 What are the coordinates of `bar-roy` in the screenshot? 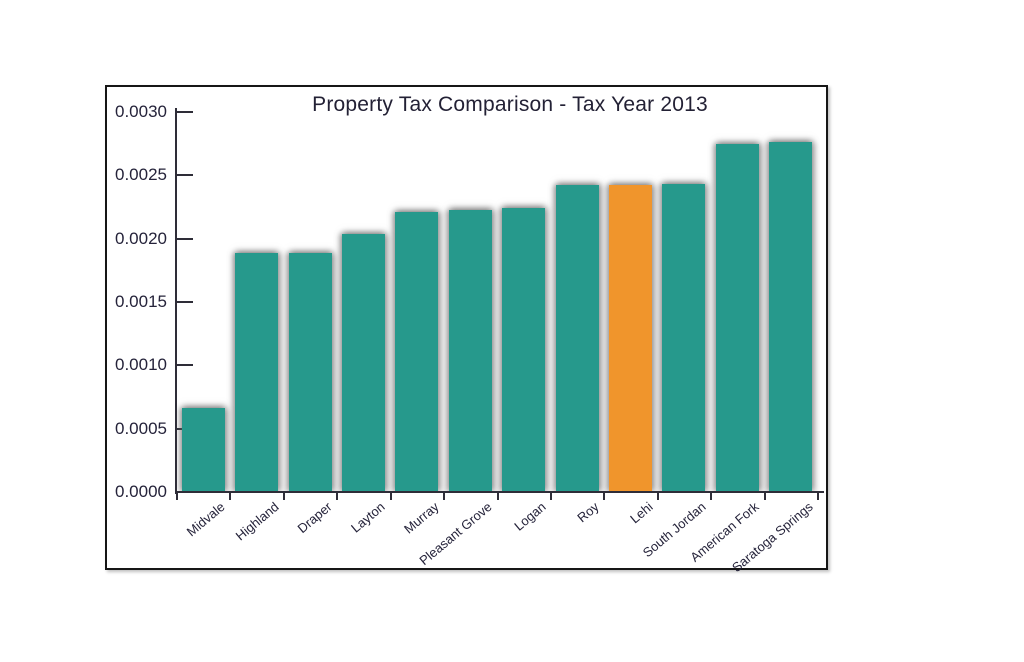 It's located at (577, 338).